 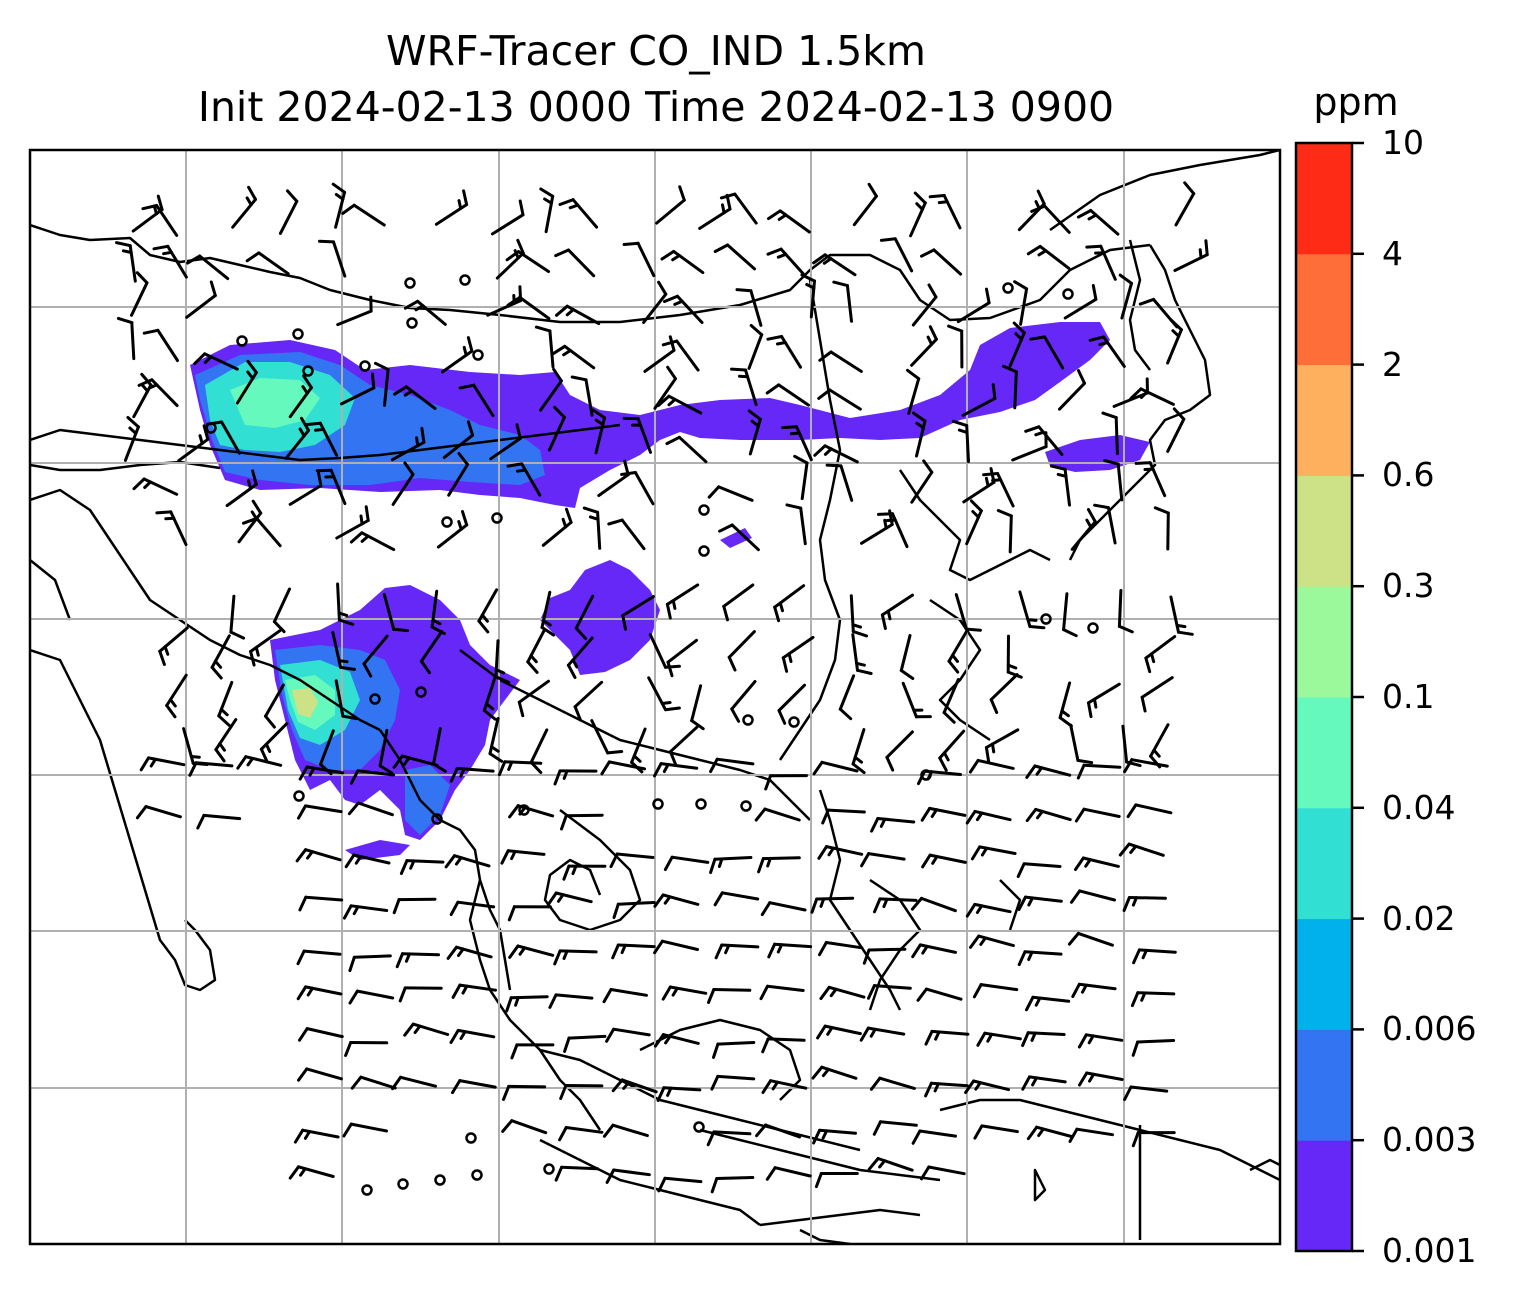 What do you see at coordinates (600, 617) in the screenshot?
I see `plume-central` at bounding box center [600, 617].